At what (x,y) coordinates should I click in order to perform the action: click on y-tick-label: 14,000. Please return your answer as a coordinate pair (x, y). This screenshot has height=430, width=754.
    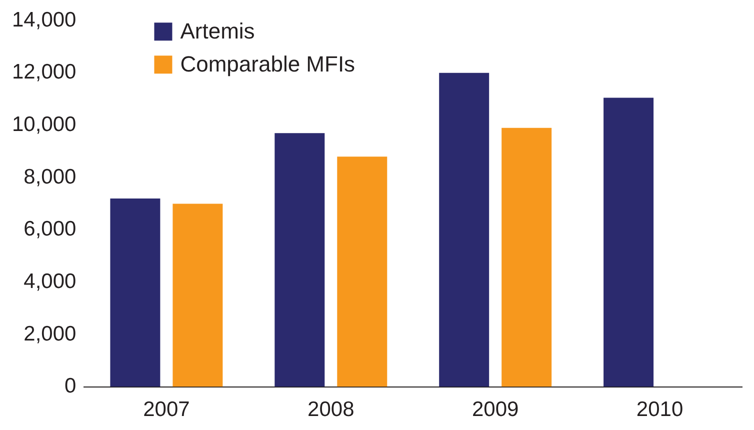
    Looking at the image, I should click on (44, 20).